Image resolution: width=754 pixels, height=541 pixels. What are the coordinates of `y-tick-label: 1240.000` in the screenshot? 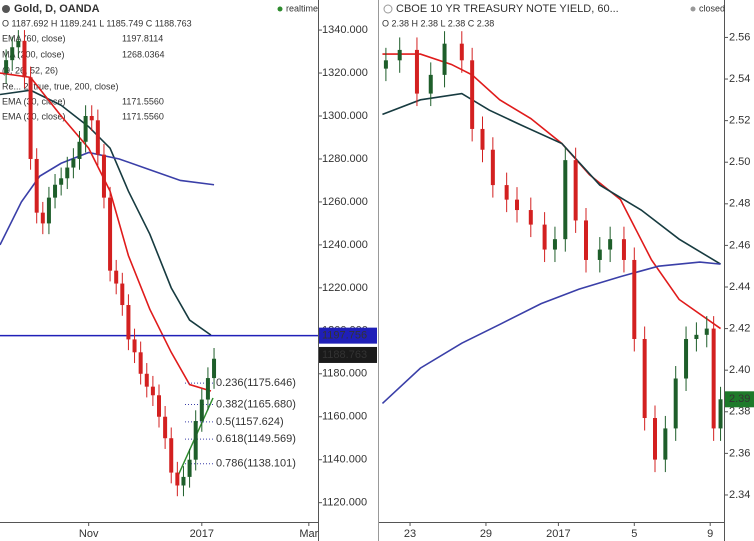 It's located at (345, 245).